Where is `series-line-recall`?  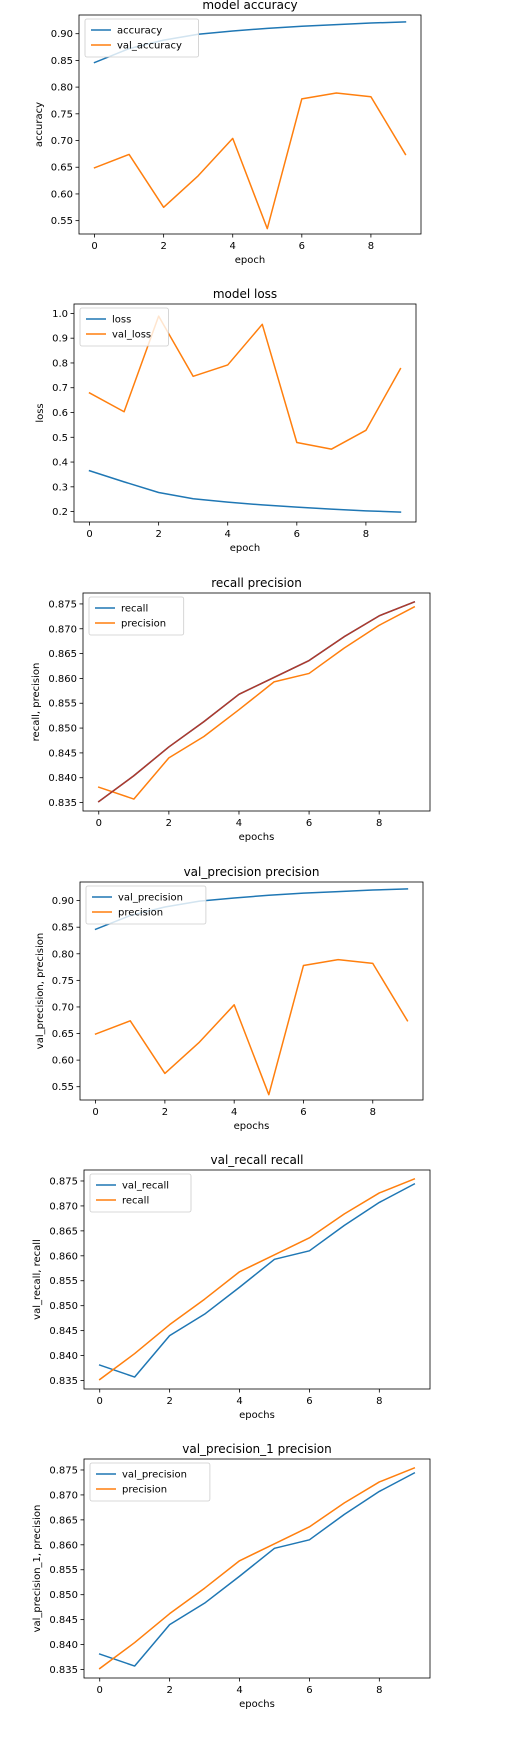
series-line-recall is located at coordinates (257, 1279).